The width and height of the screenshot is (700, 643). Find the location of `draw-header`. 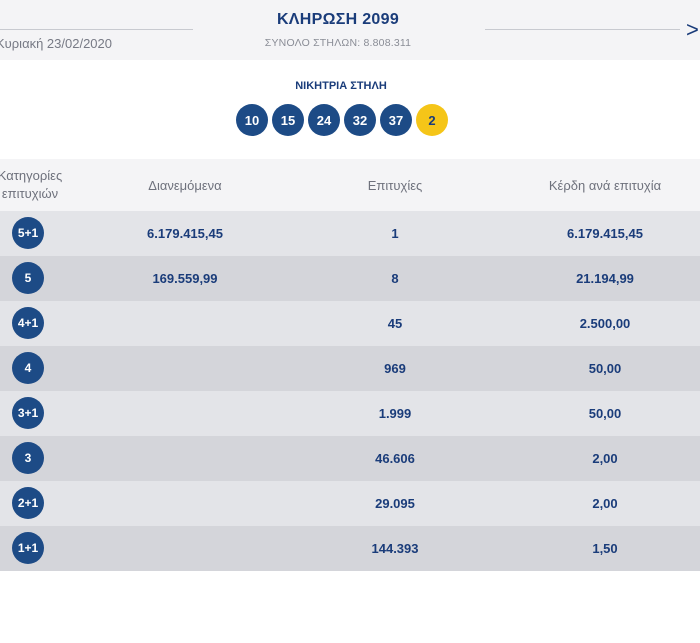

draw-header is located at coordinates (350, 30).